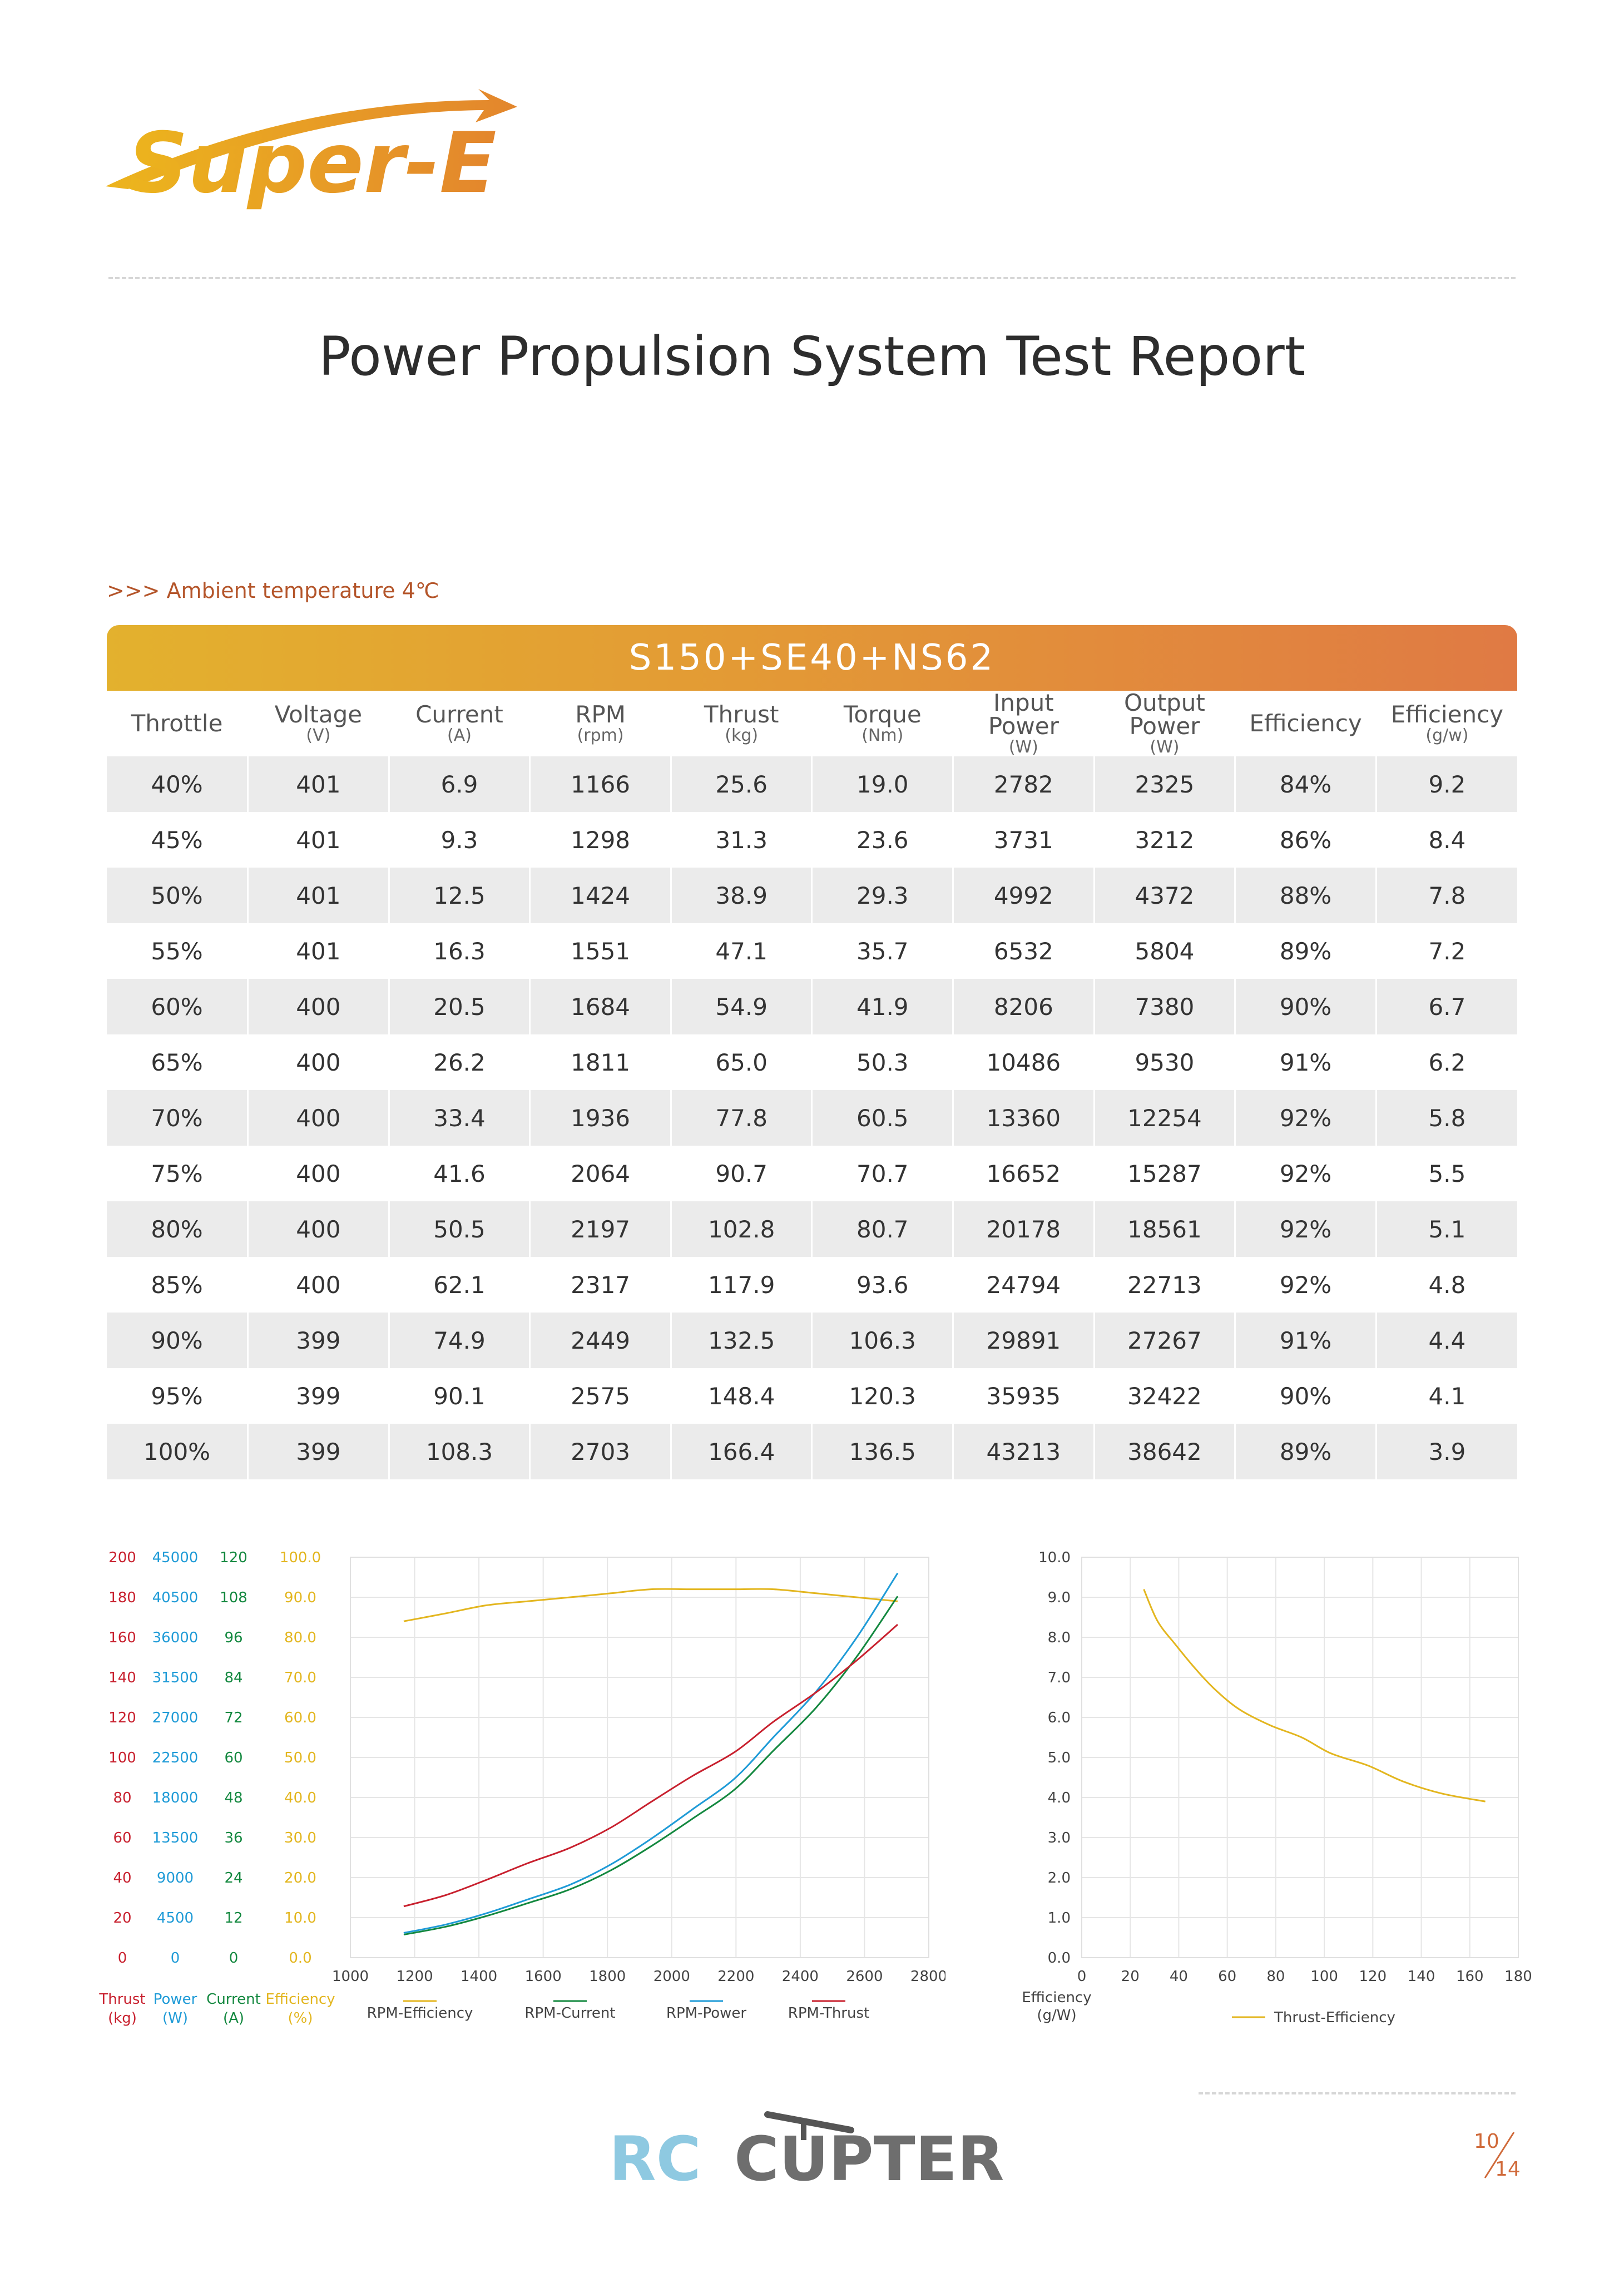  Describe the element at coordinates (122, 1758) in the screenshot. I see `y-tick-label: 100` at that location.